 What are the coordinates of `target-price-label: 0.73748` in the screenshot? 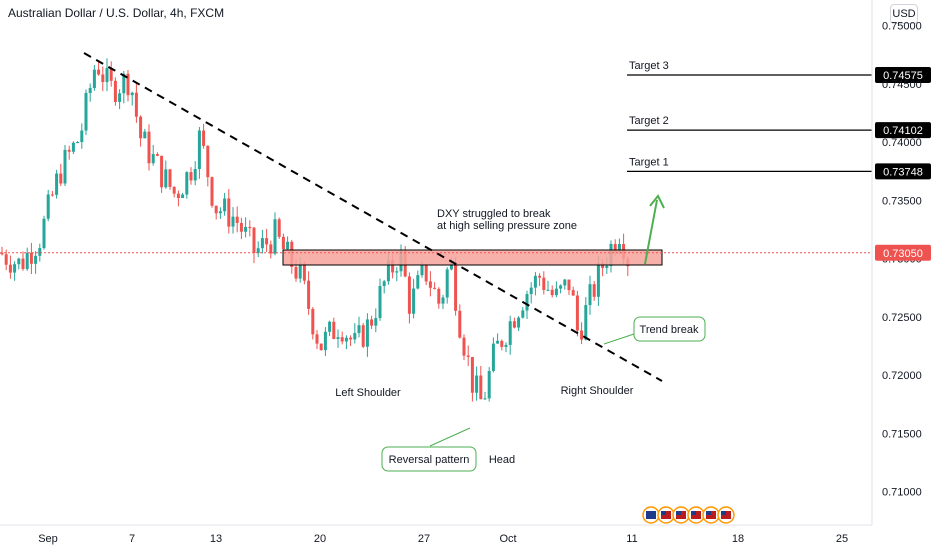 It's located at (903, 172).